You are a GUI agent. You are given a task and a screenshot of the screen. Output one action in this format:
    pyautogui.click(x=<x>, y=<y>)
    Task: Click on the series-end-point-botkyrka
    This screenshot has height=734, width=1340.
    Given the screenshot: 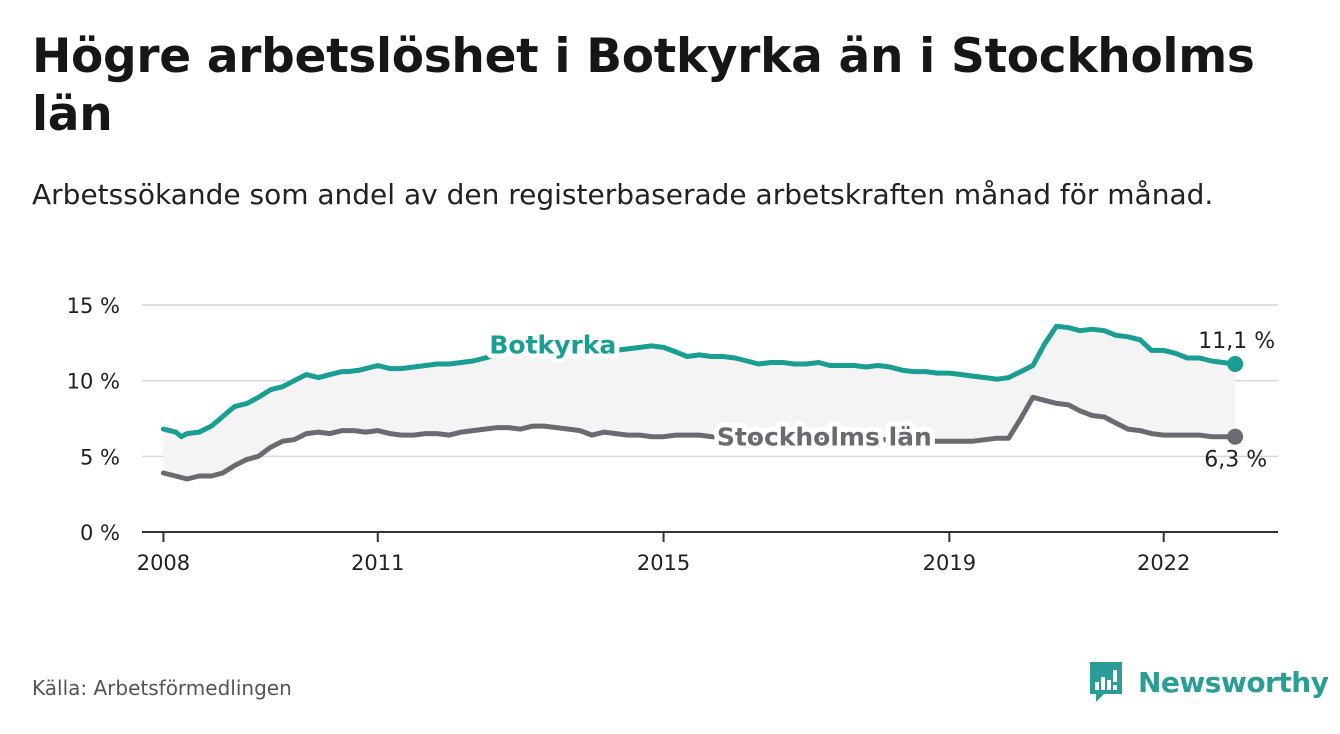 What is the action you would take?
    pyautogui.click(x=1235, y=364)
    